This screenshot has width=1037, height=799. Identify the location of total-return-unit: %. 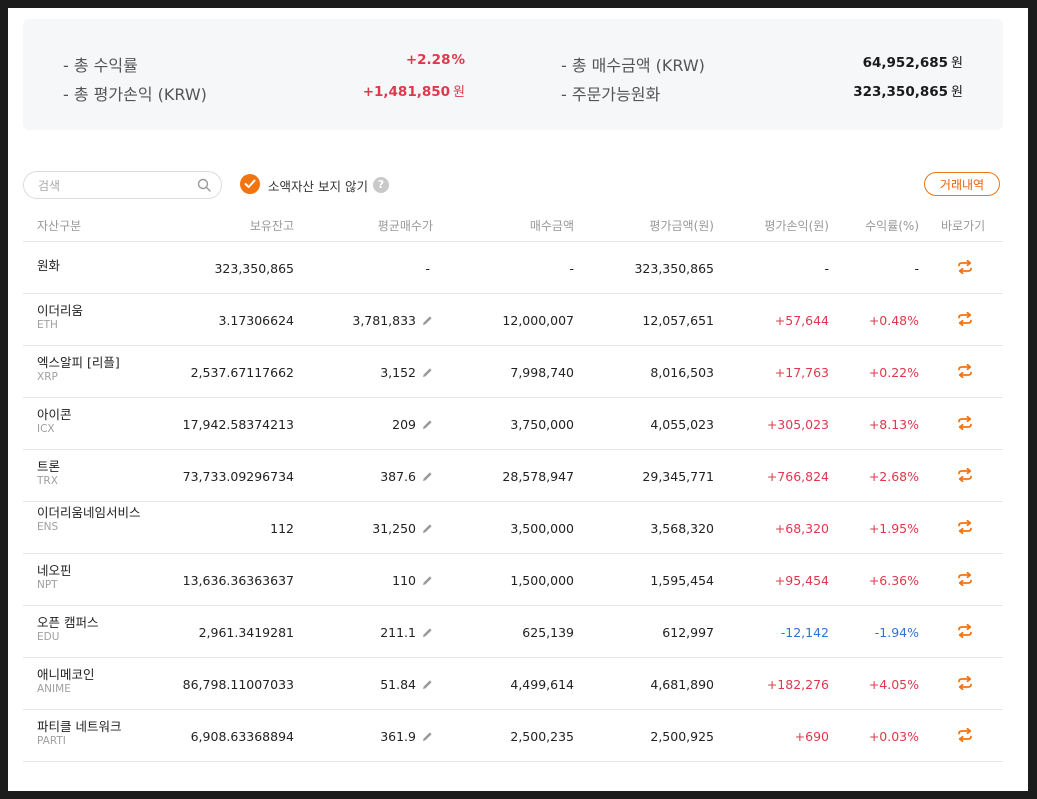
(458, 60).